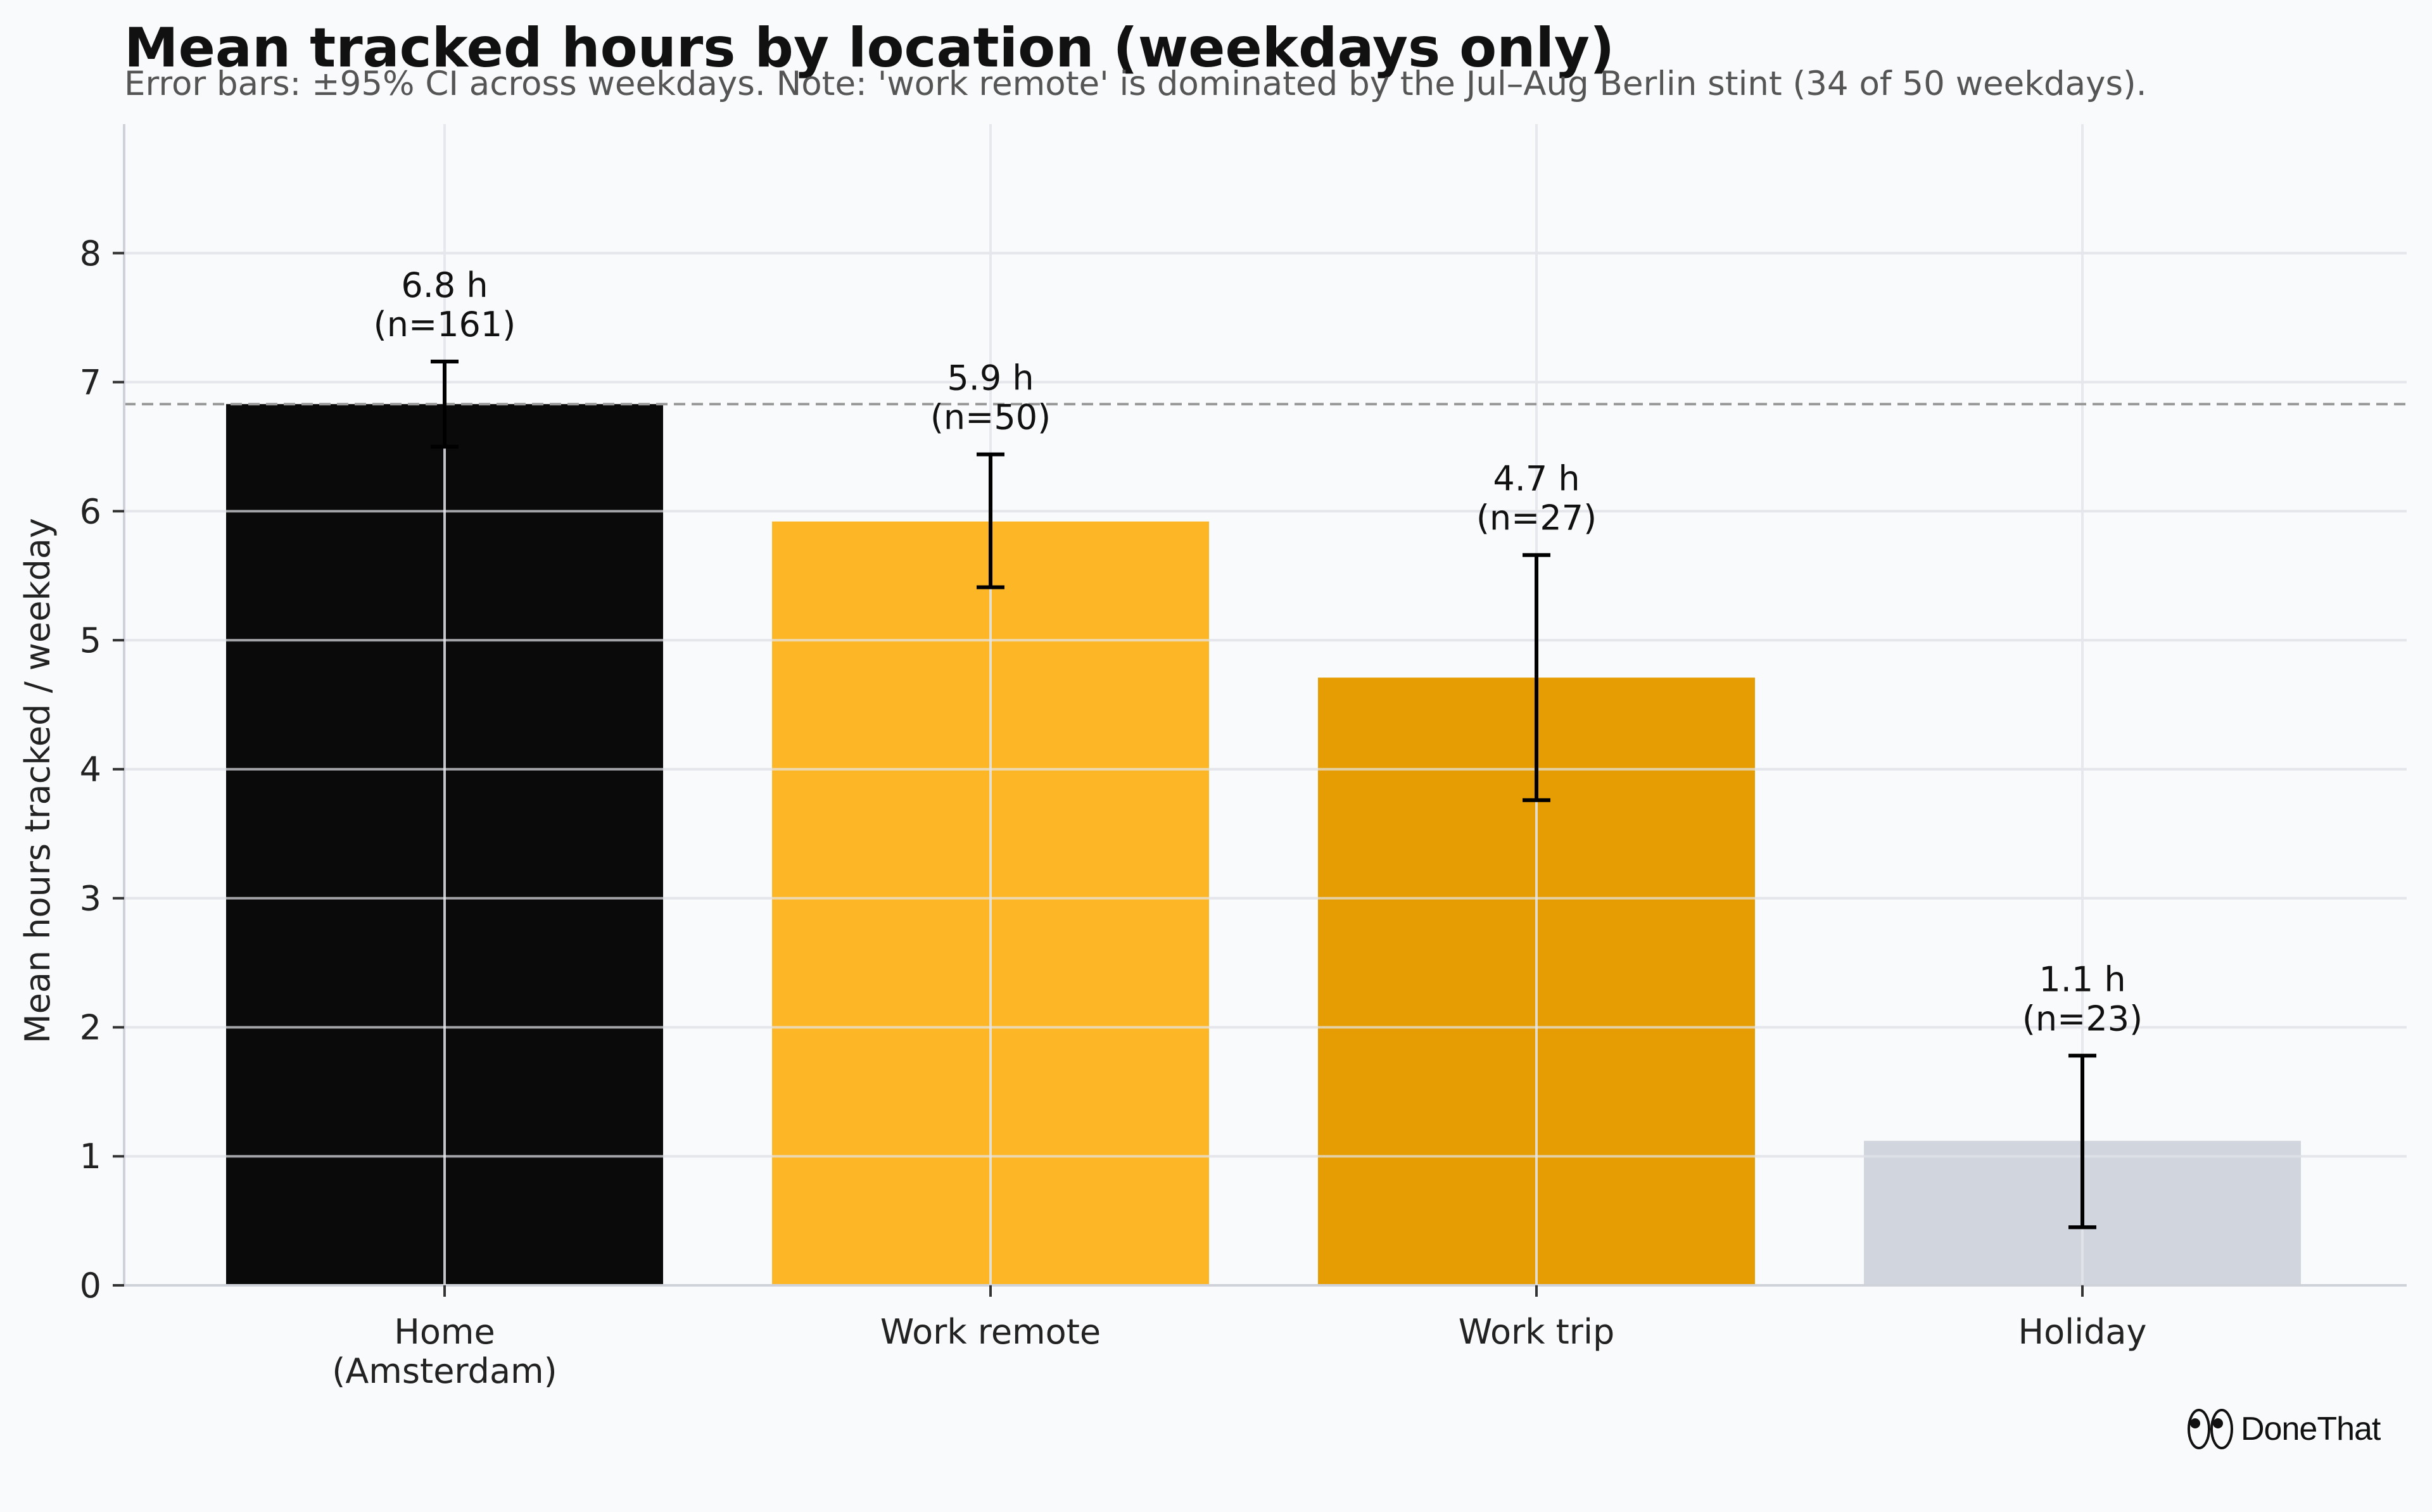 Image resolution: width=2432 pixels, height=1512 pixels. Describe the element at coordinates (90, 899) in the screenshot. I see `y-tick-label: 3` at that location.